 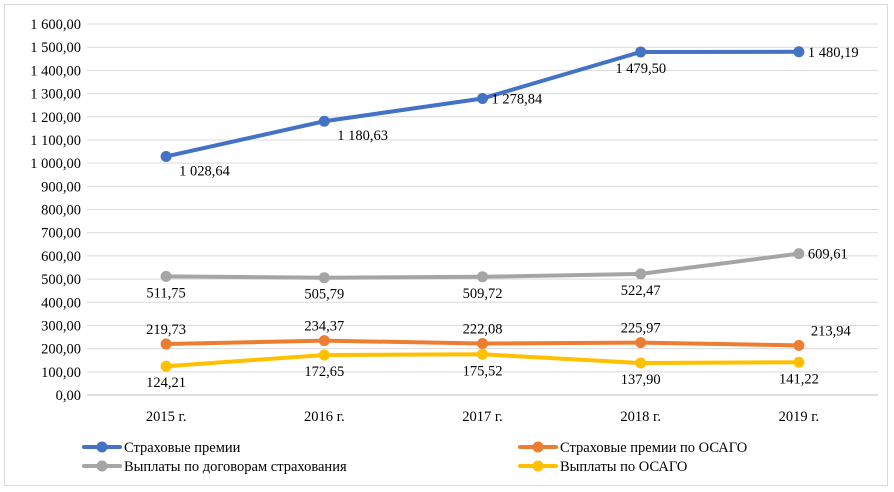 I want to click on y-tick-label: 100,00, so click(x=61, y=373).